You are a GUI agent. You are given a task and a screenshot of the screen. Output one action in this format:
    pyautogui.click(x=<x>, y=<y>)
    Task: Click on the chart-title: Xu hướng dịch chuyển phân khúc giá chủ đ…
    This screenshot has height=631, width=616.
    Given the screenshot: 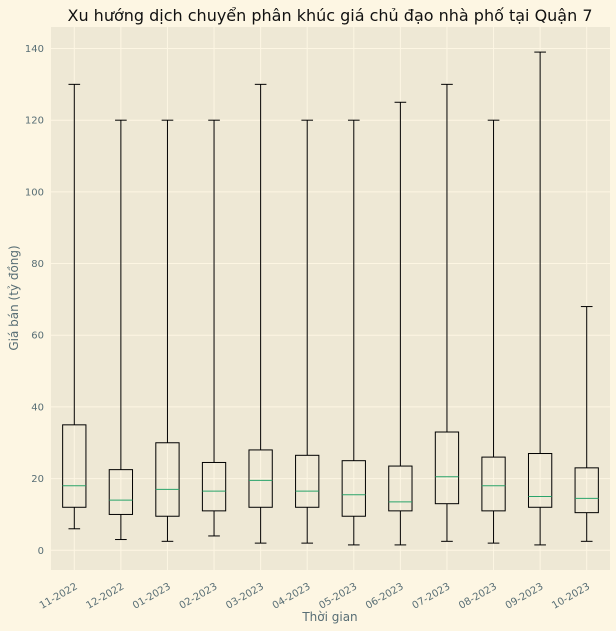 What is the action you would take?
    pyautogui.click(x=329, y=15)
    